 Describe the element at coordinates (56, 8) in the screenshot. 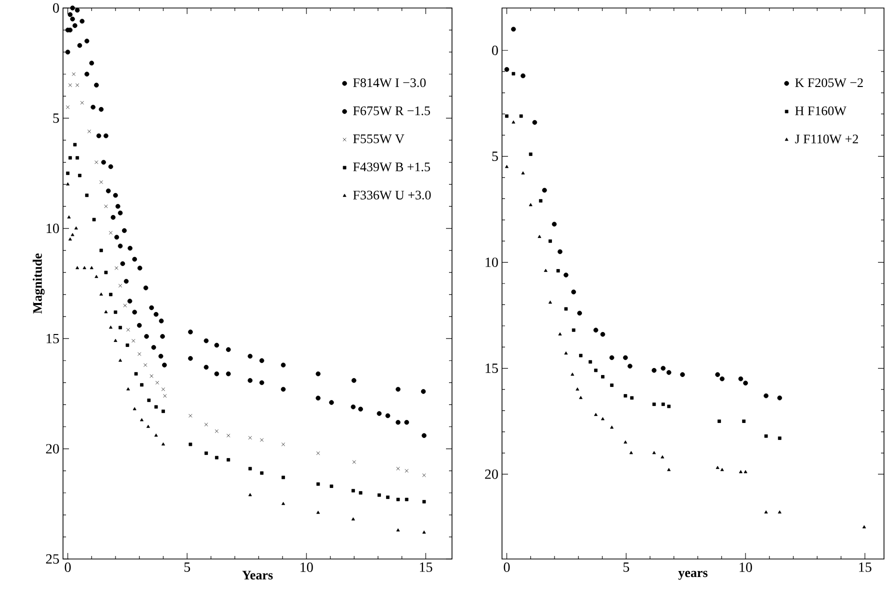

I see `y-tick-label: 0` at that location.